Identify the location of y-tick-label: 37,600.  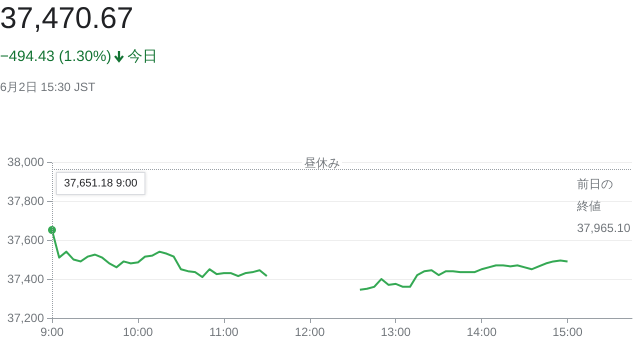
(25, 240).